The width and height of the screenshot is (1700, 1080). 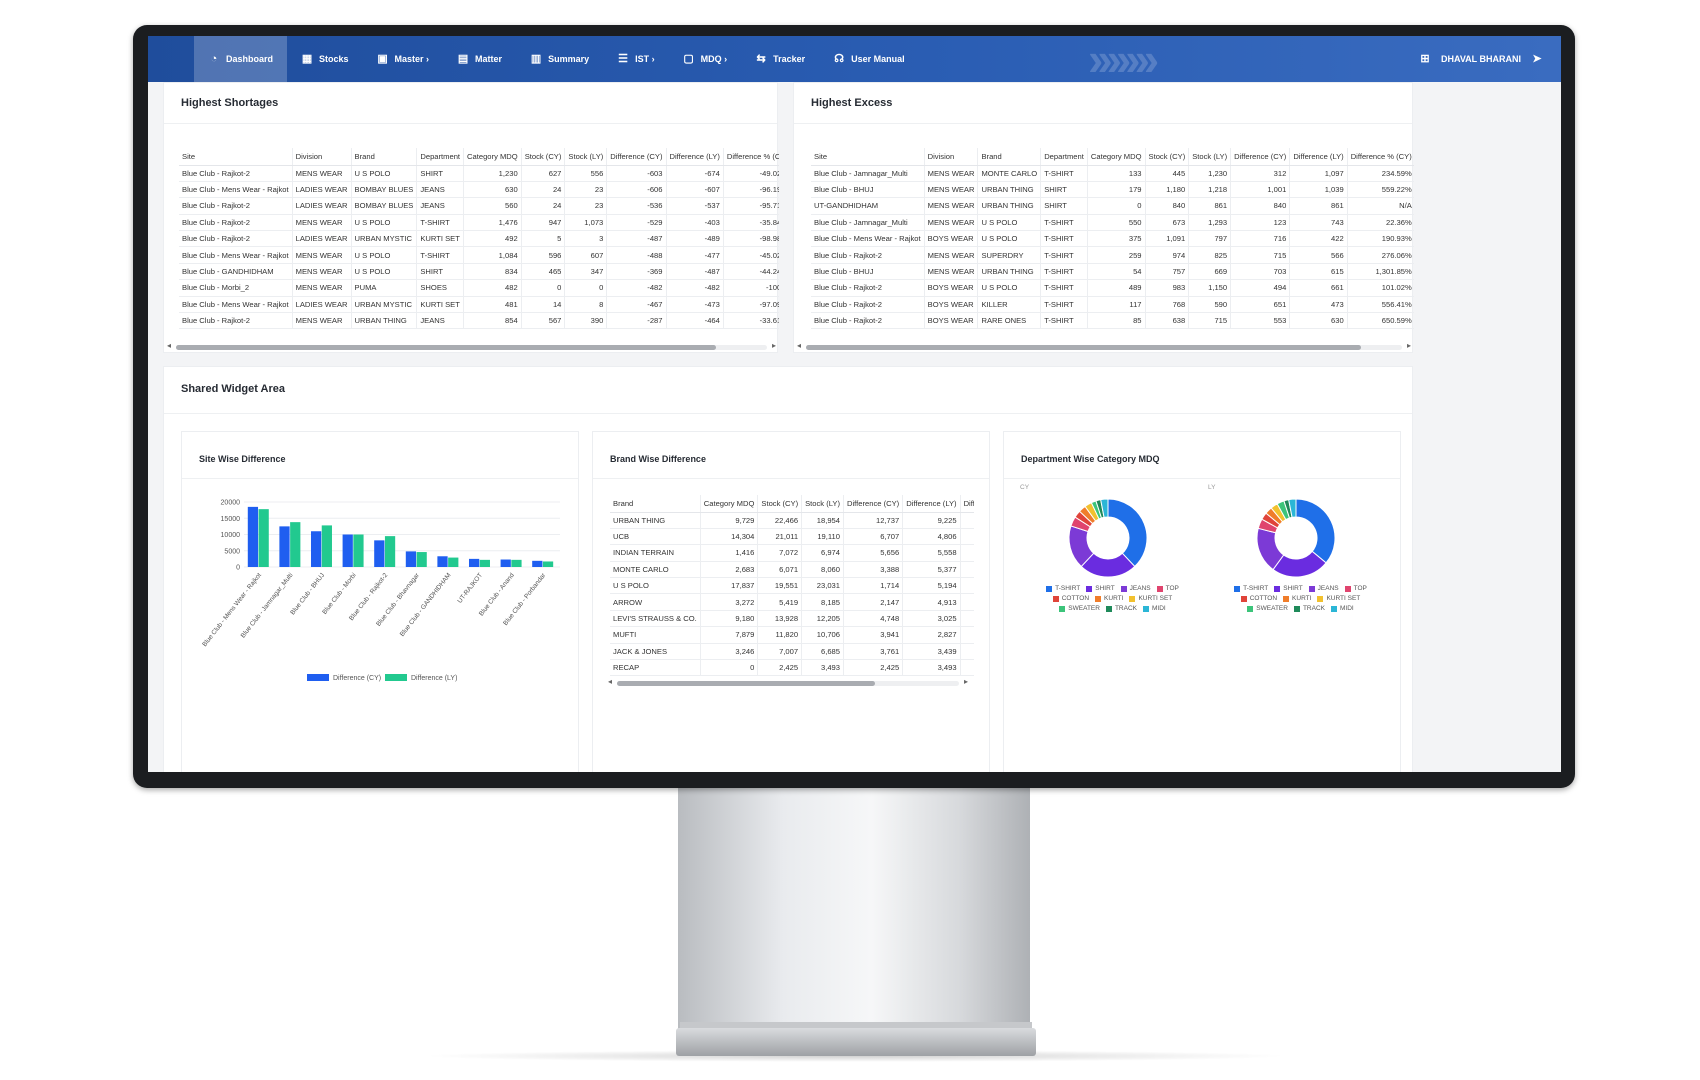 I want to click on nav-item-summary: ▥ Summary, so click(x=559, y=59).